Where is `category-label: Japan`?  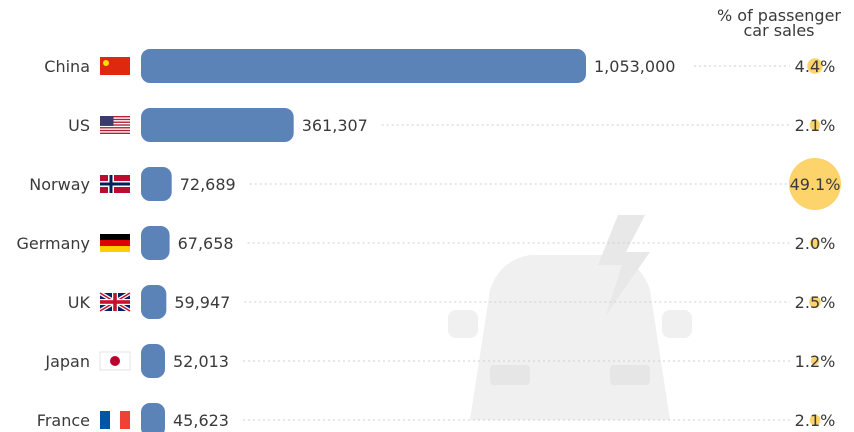 category-label: Japan is located at coordinates (67, 361).